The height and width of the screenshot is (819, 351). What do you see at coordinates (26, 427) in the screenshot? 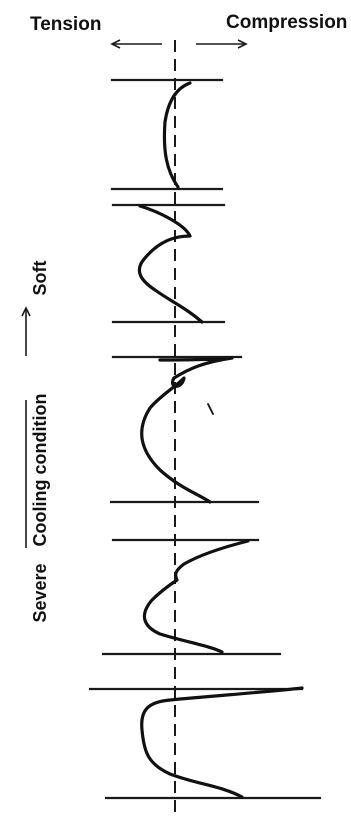
I see `cooling-arrow` at bounding box center [26, 427].